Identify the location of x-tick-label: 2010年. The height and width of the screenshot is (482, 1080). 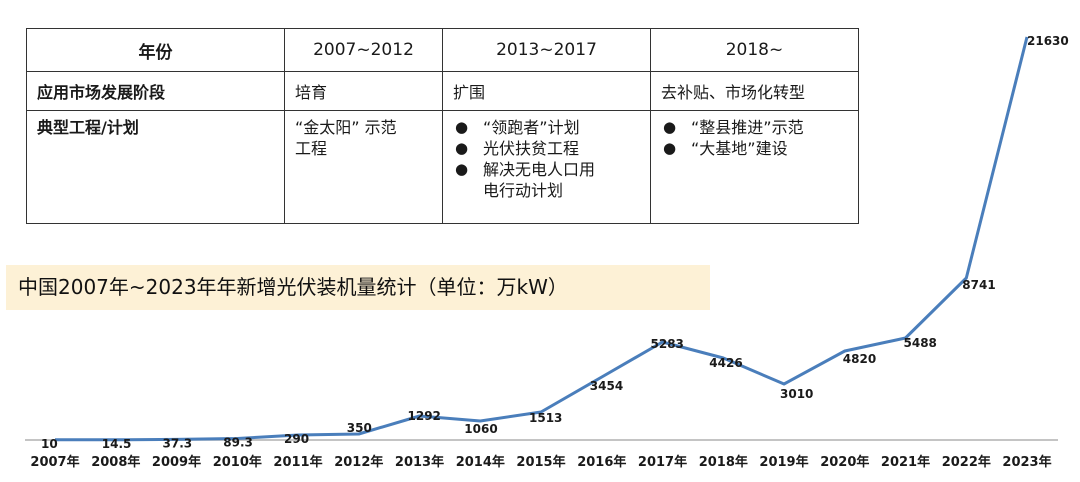
(237, 462).